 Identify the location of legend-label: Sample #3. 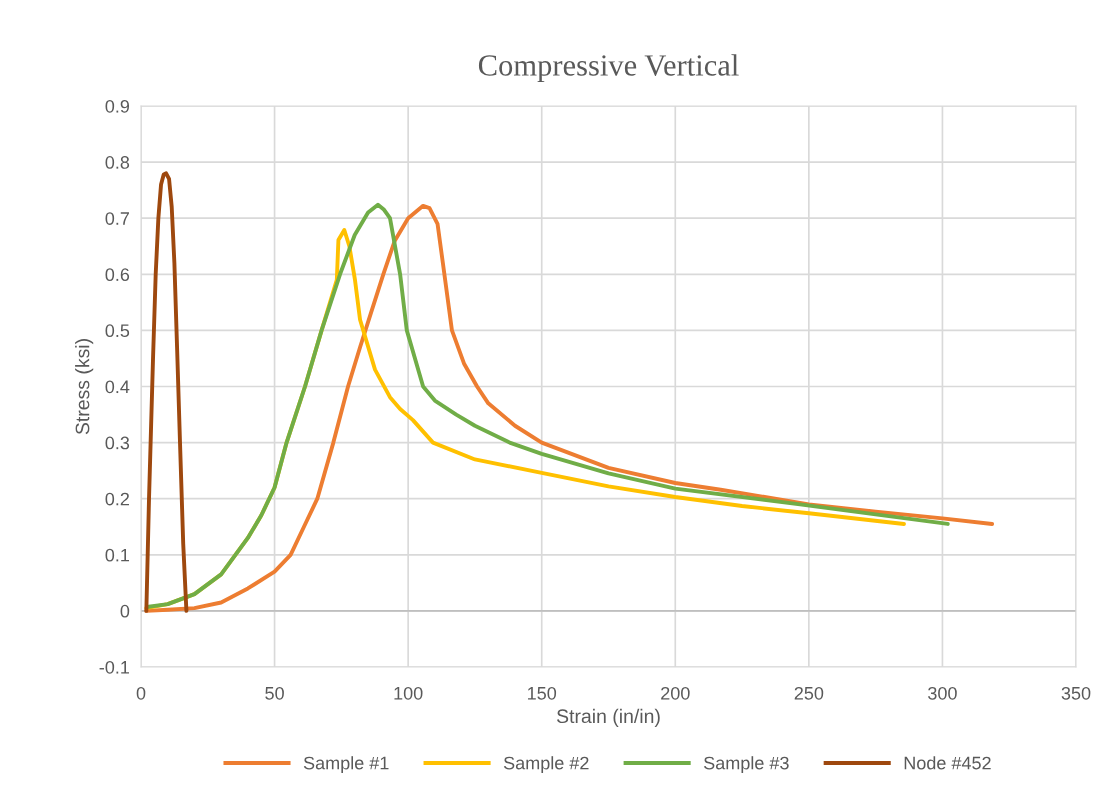
(746, 765).